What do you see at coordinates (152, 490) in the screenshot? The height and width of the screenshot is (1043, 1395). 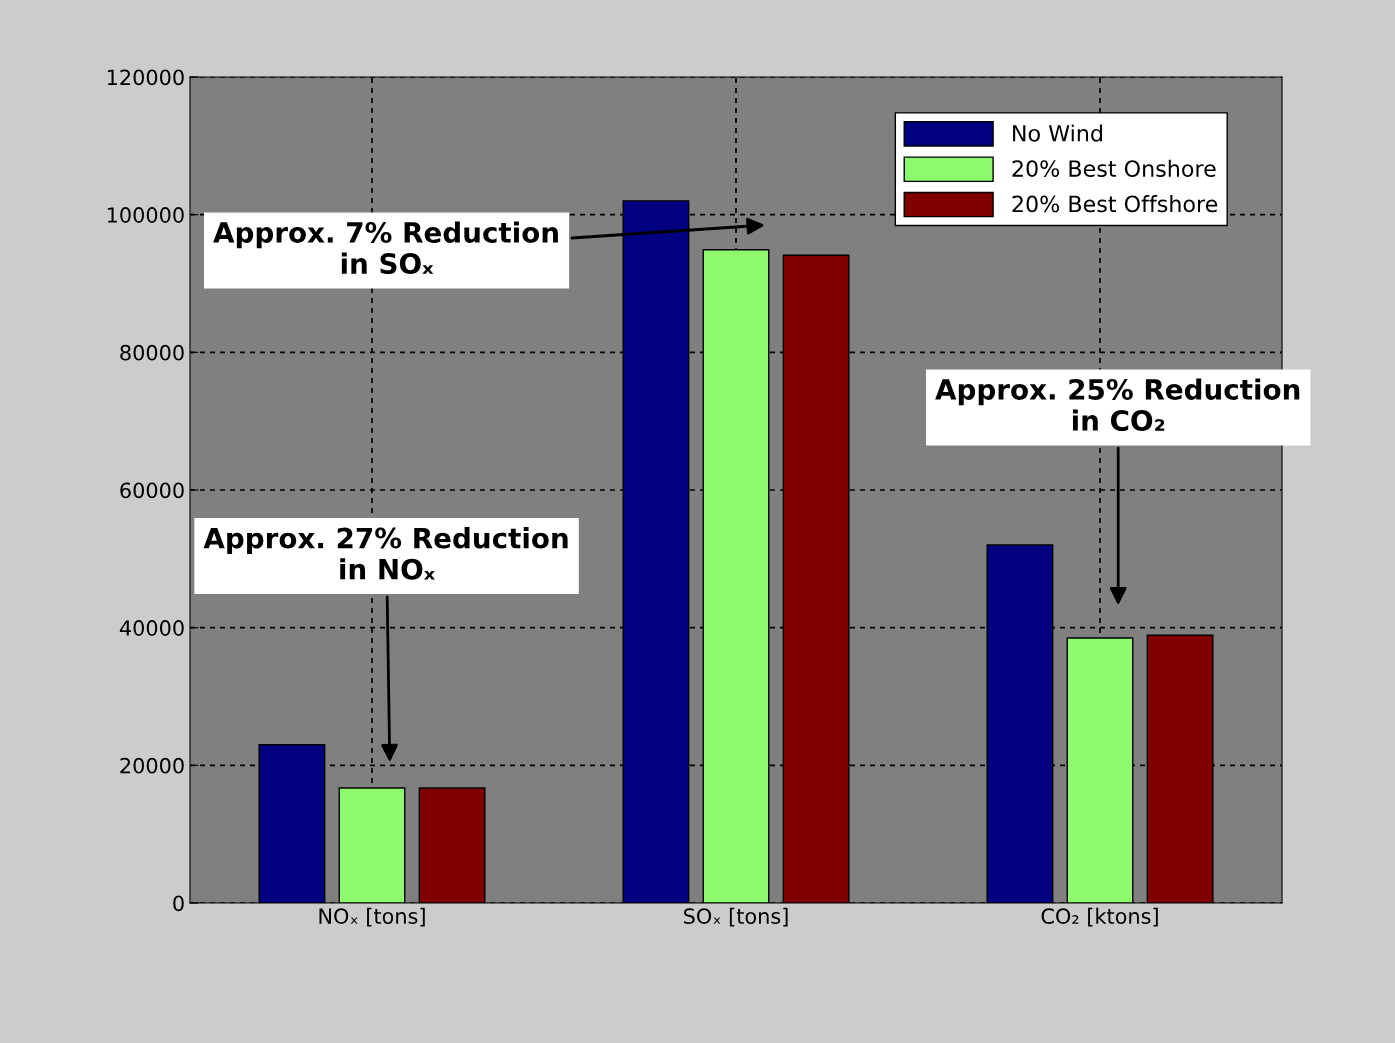 I see `y-tick-label: 60000` at bounding box center [152, 490].